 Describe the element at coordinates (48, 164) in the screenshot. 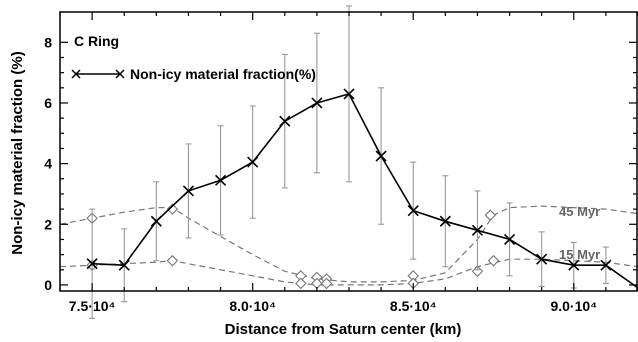

I see `y-tick-label: 4` at that location.